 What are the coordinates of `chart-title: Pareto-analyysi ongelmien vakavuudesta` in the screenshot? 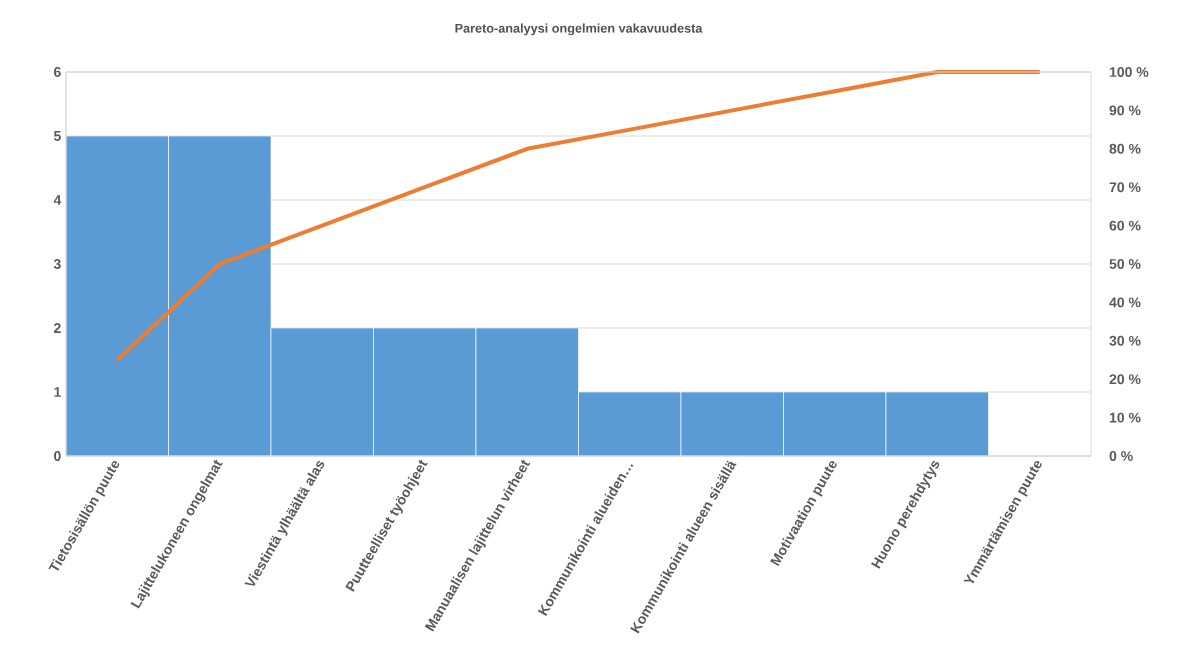 It's located at (579, 29).